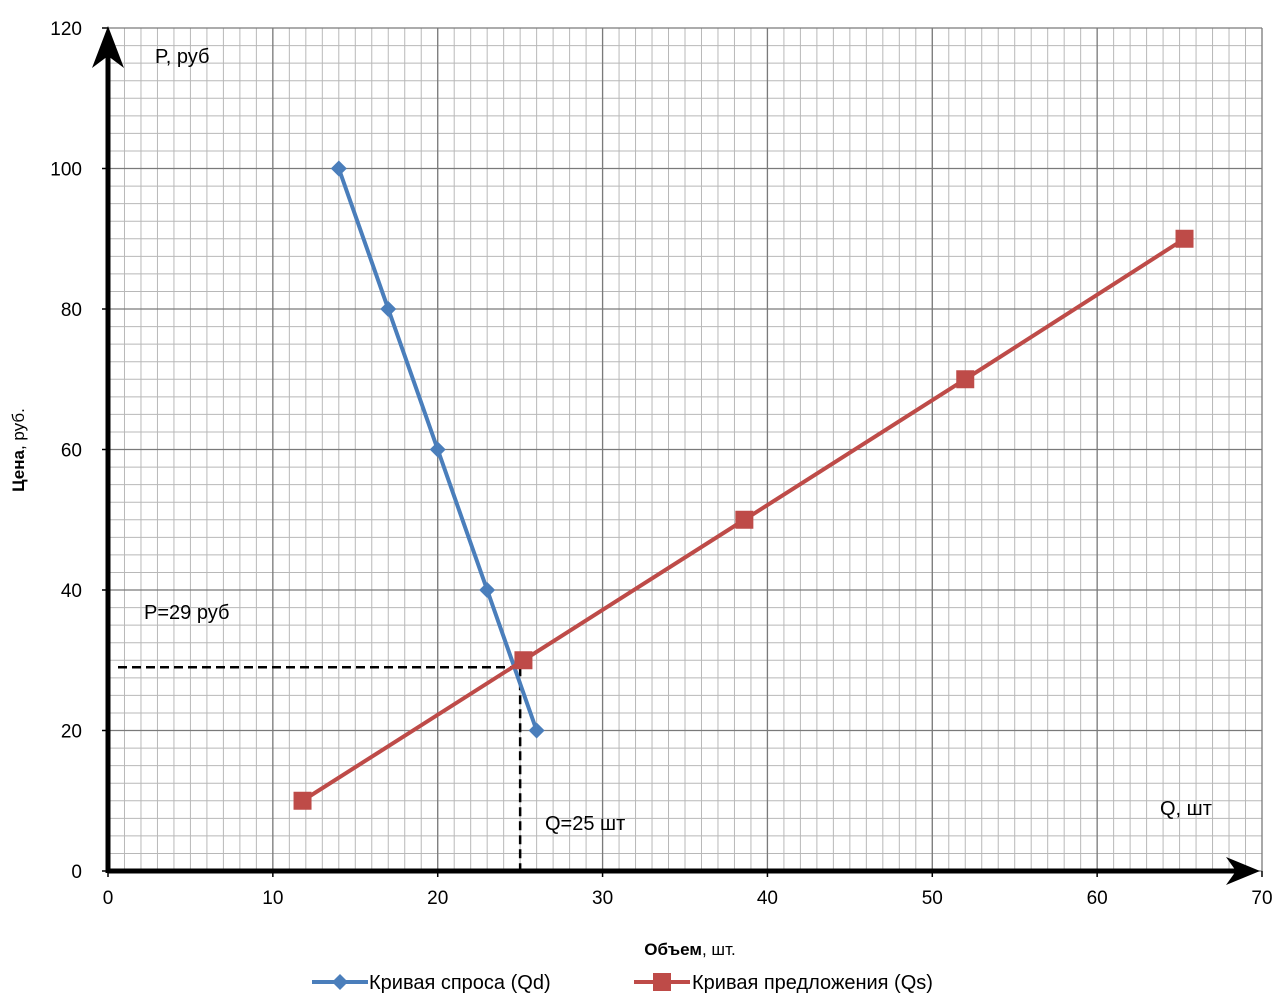  I want to click on y-axis-name-annotation: P, руб, so click(182, 57).